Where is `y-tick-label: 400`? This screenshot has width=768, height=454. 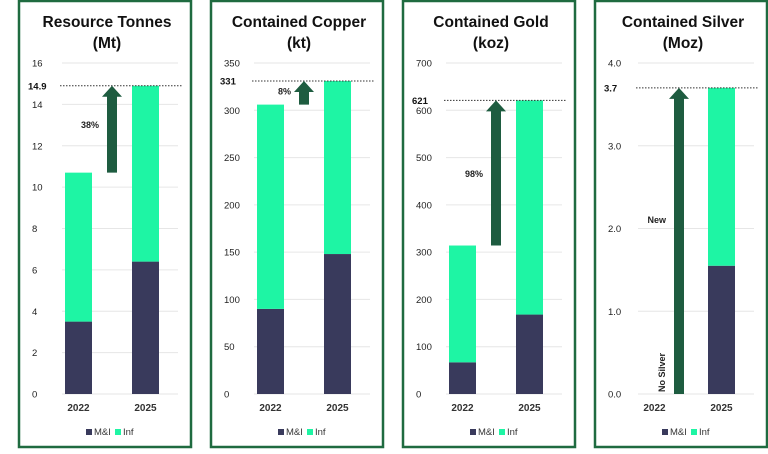
y-tick-label: 400 is located at coordinates (424, 205).